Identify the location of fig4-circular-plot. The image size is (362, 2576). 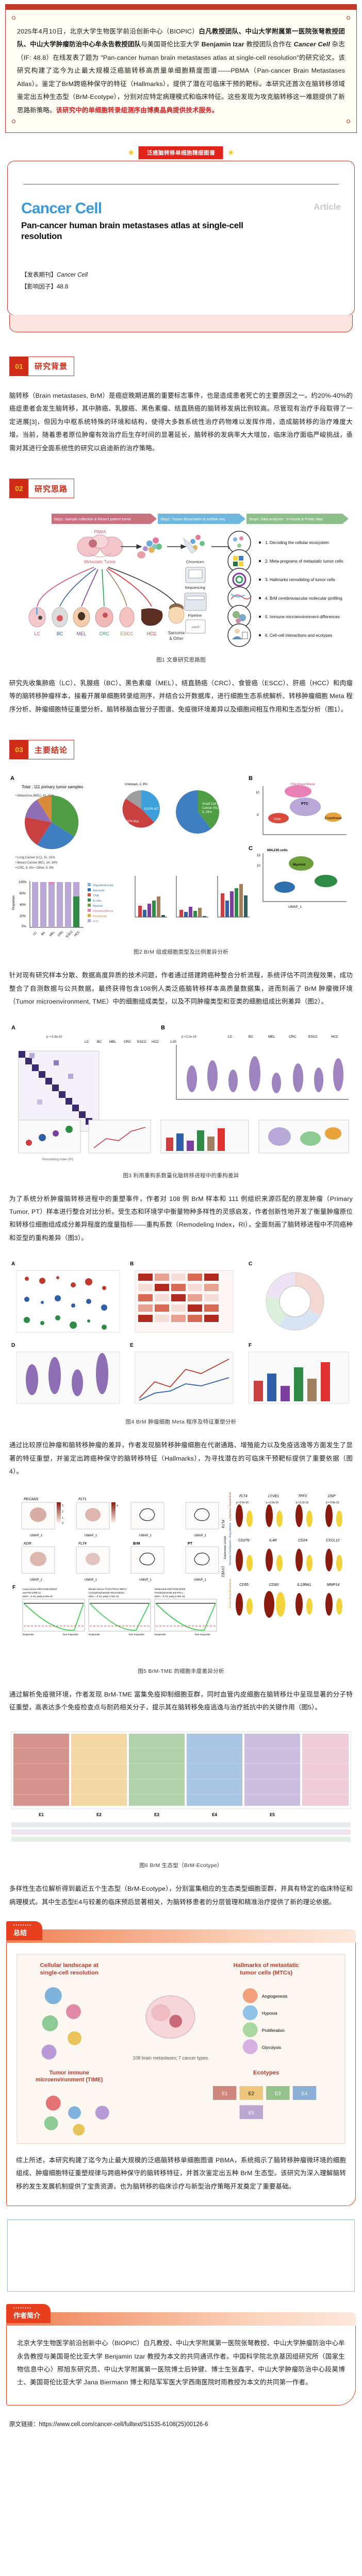
(295, 1301).